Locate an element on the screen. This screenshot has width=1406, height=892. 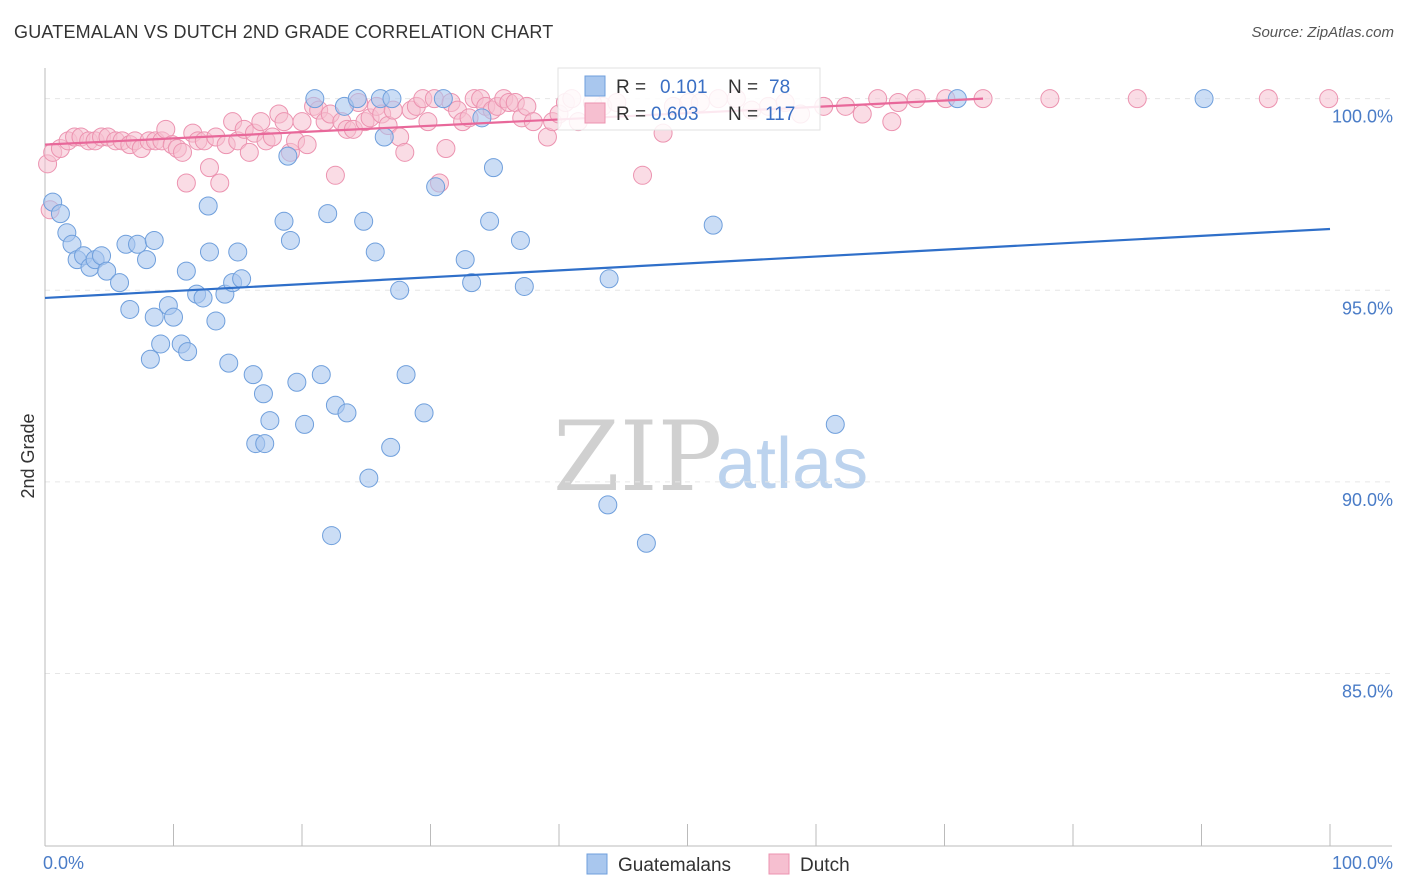
x-tick-labels: 0.0% 100.0% is located at coordinates (718, 863).